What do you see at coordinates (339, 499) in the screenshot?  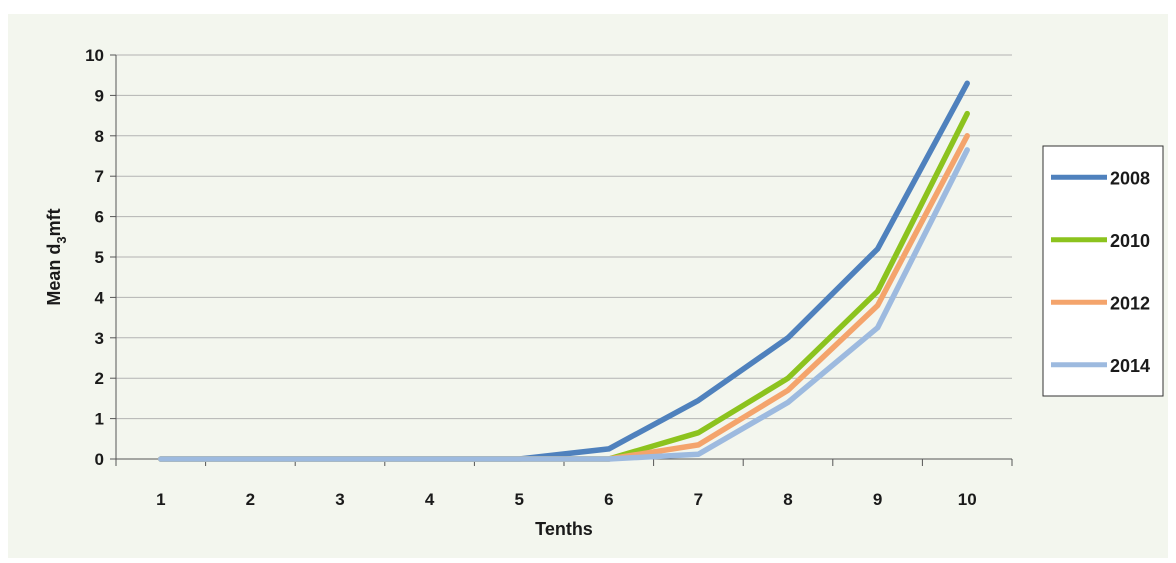 I see `x-tick-label: 3` at bounding box center [339, 499].